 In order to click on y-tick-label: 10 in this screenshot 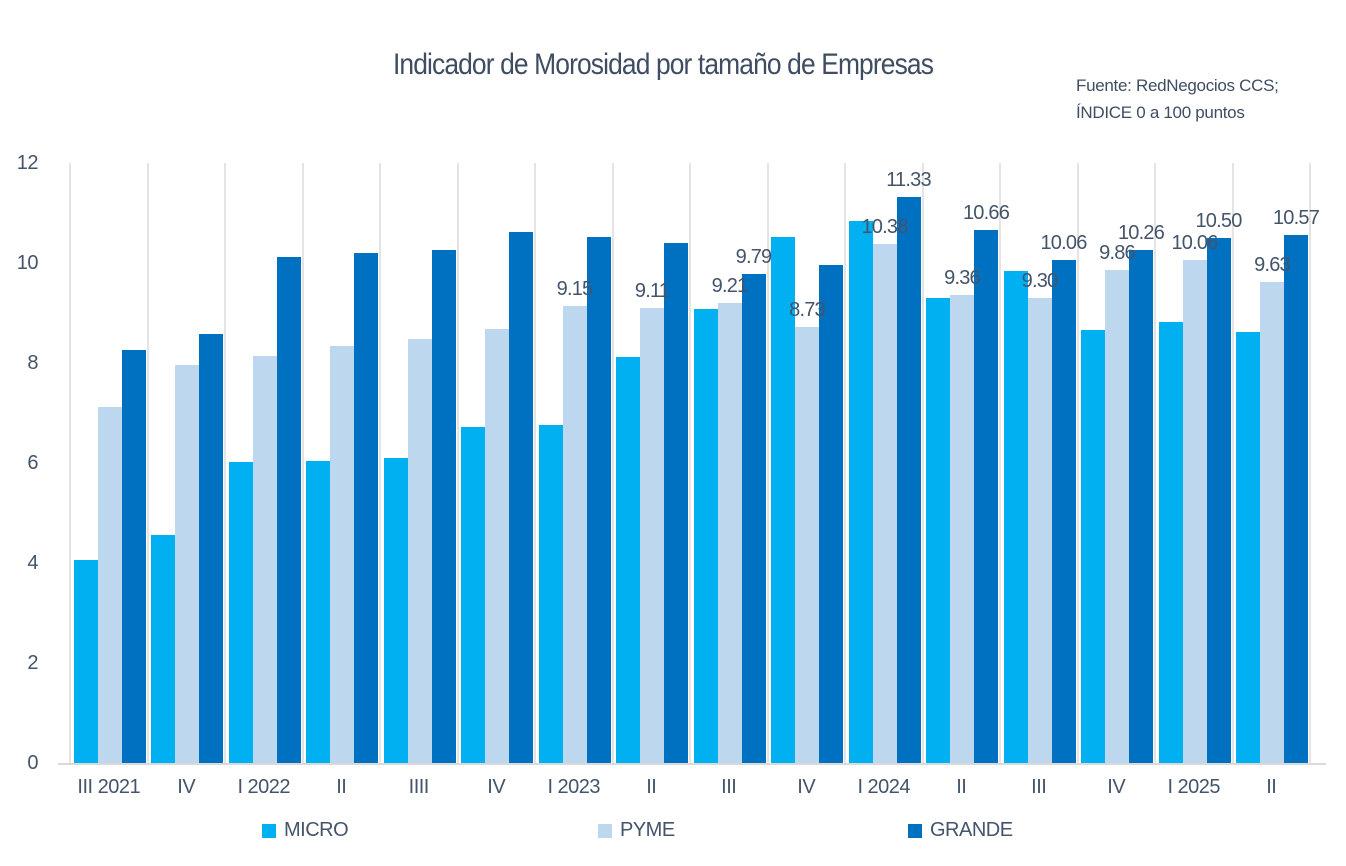, I will do `click(27, 263)`.